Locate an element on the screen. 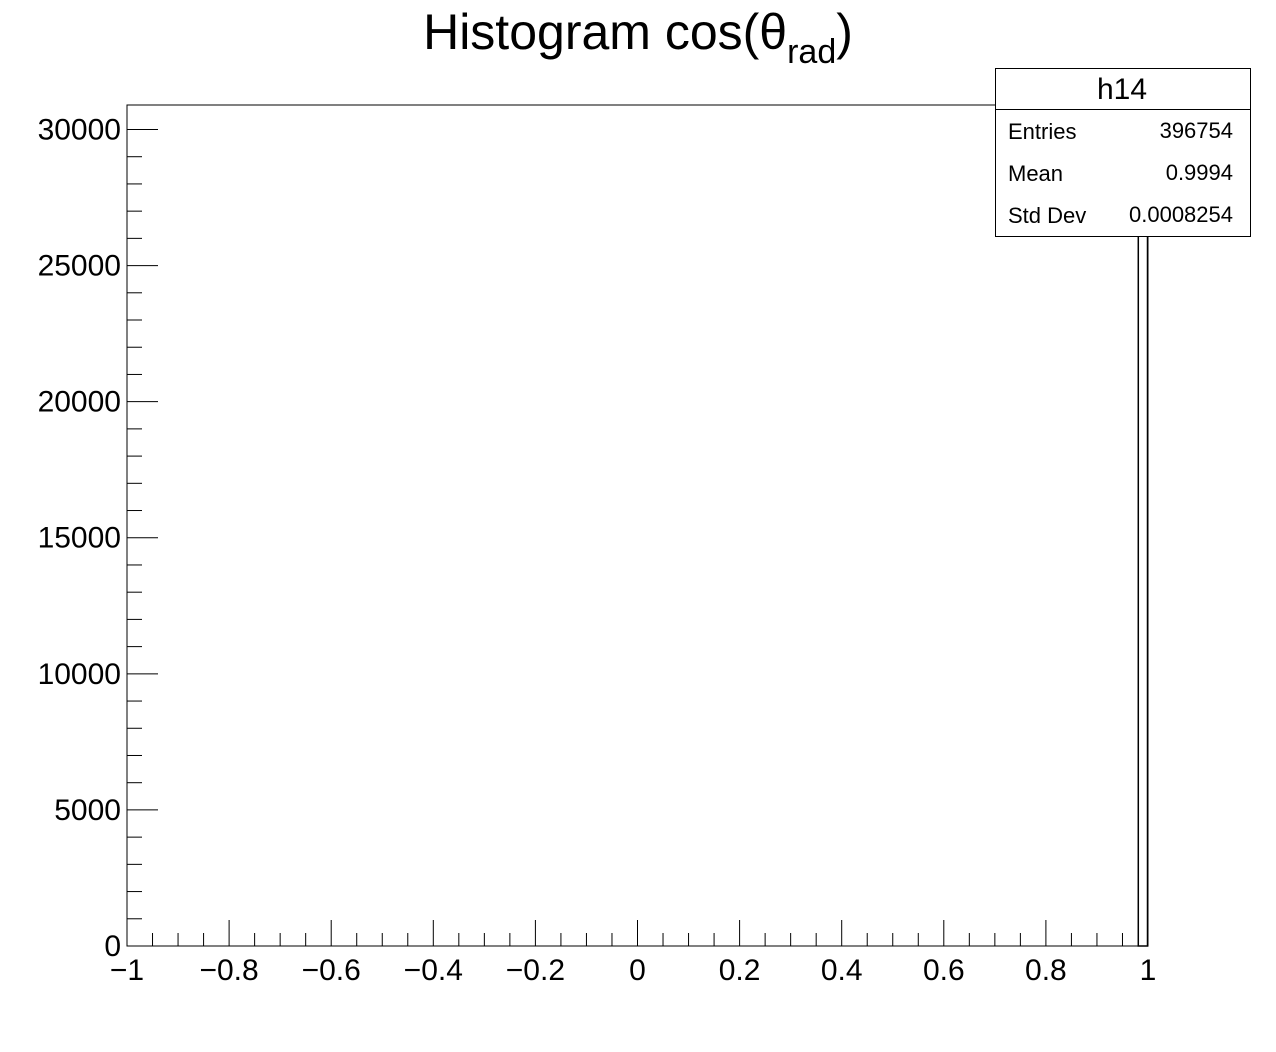  title-end: ) is located at coordinates (844, 32).